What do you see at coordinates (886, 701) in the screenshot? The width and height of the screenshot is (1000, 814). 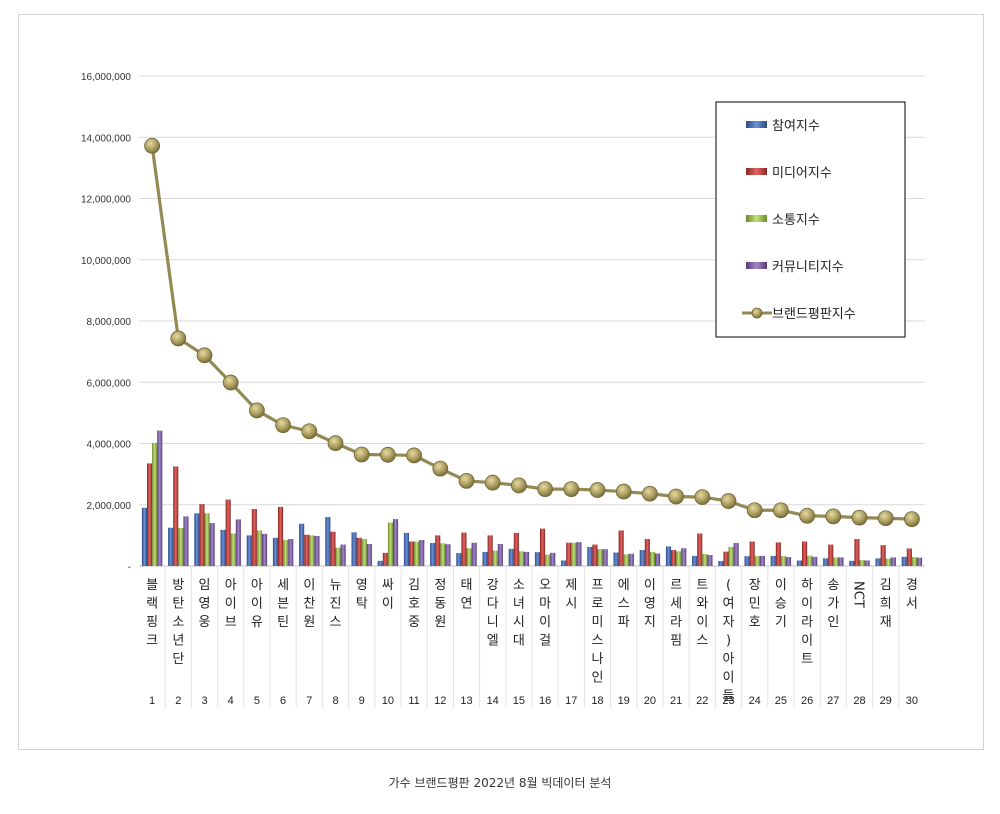 I see `rank-label-29: 29` at bounding box center [886, 701].